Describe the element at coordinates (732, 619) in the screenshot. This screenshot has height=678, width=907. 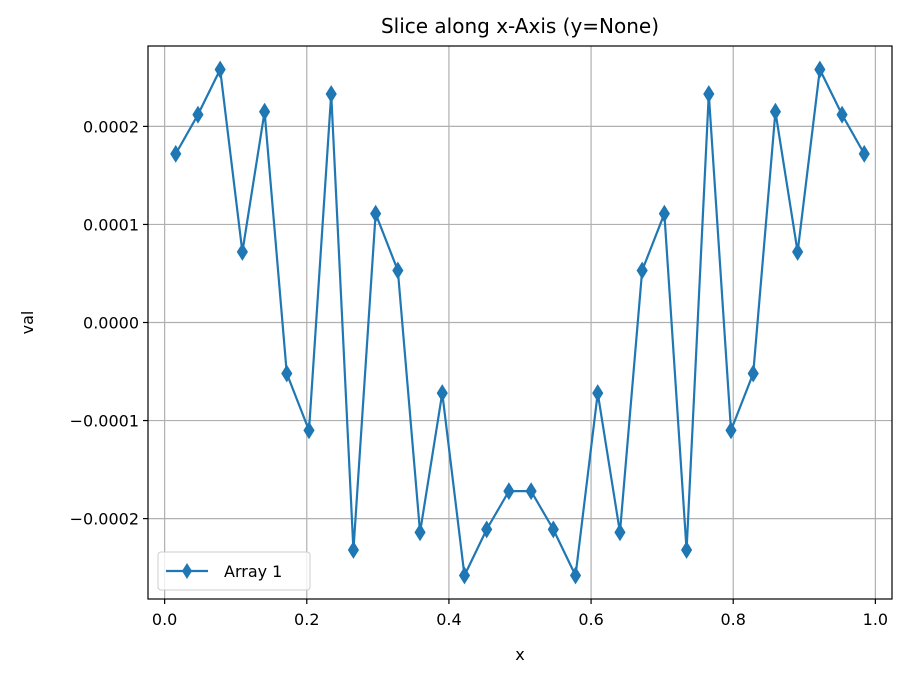
I see `x-tick-label: 0.8` at that location.